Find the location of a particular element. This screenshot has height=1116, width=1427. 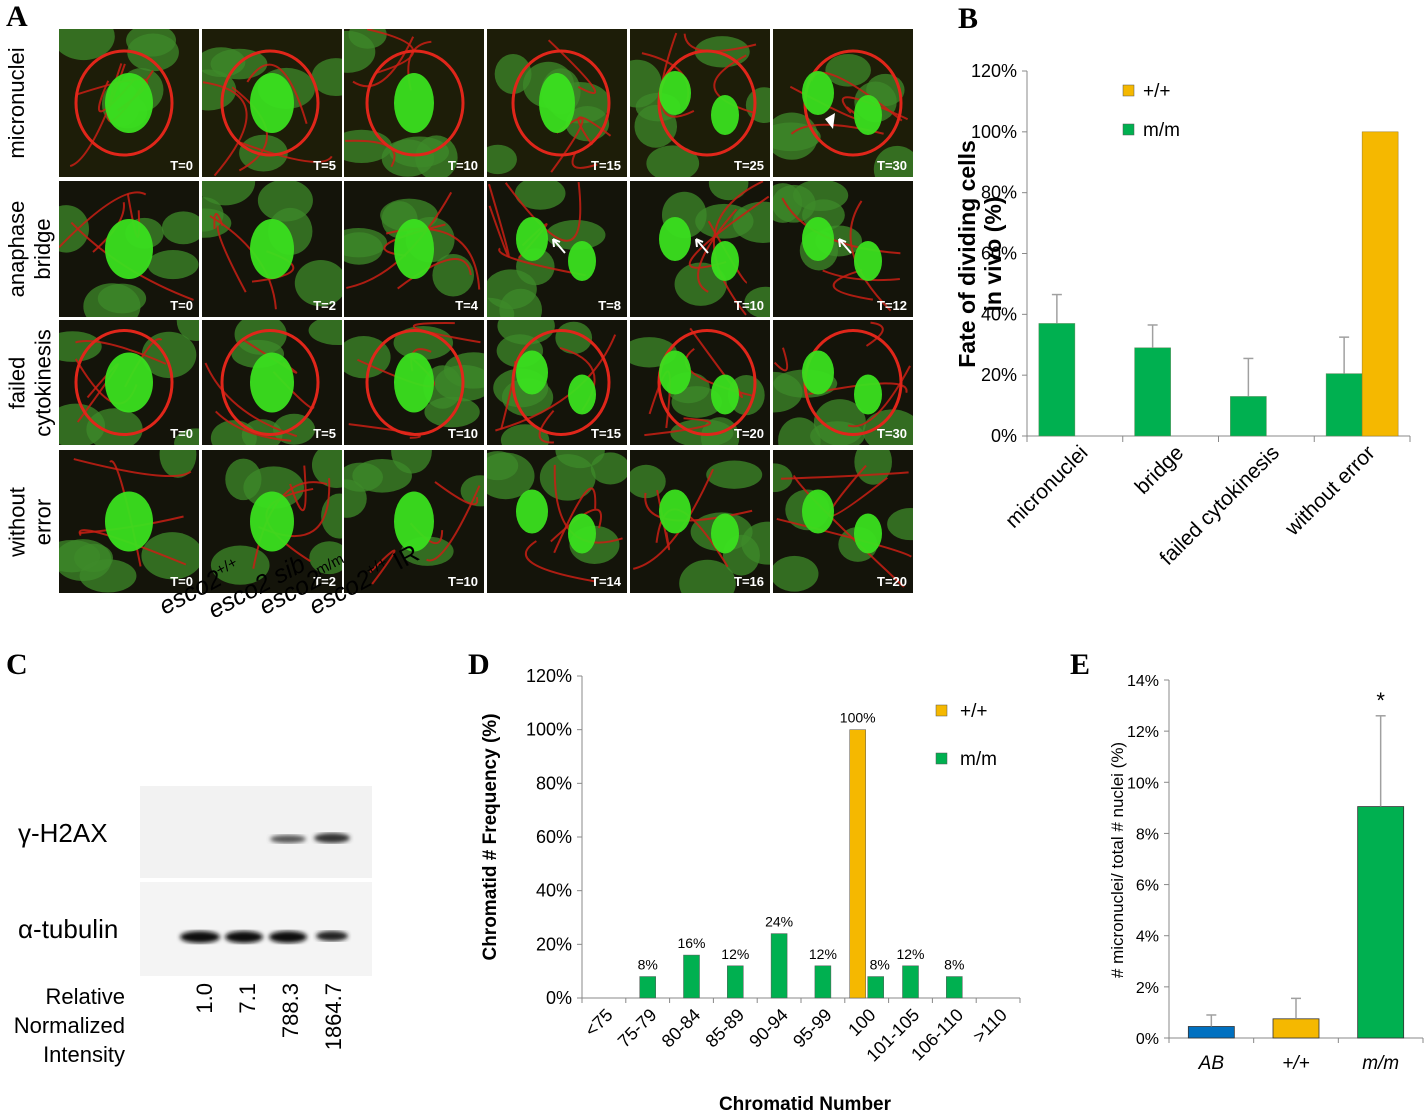

time-label: T=2 is located at coordinates (324, 305).